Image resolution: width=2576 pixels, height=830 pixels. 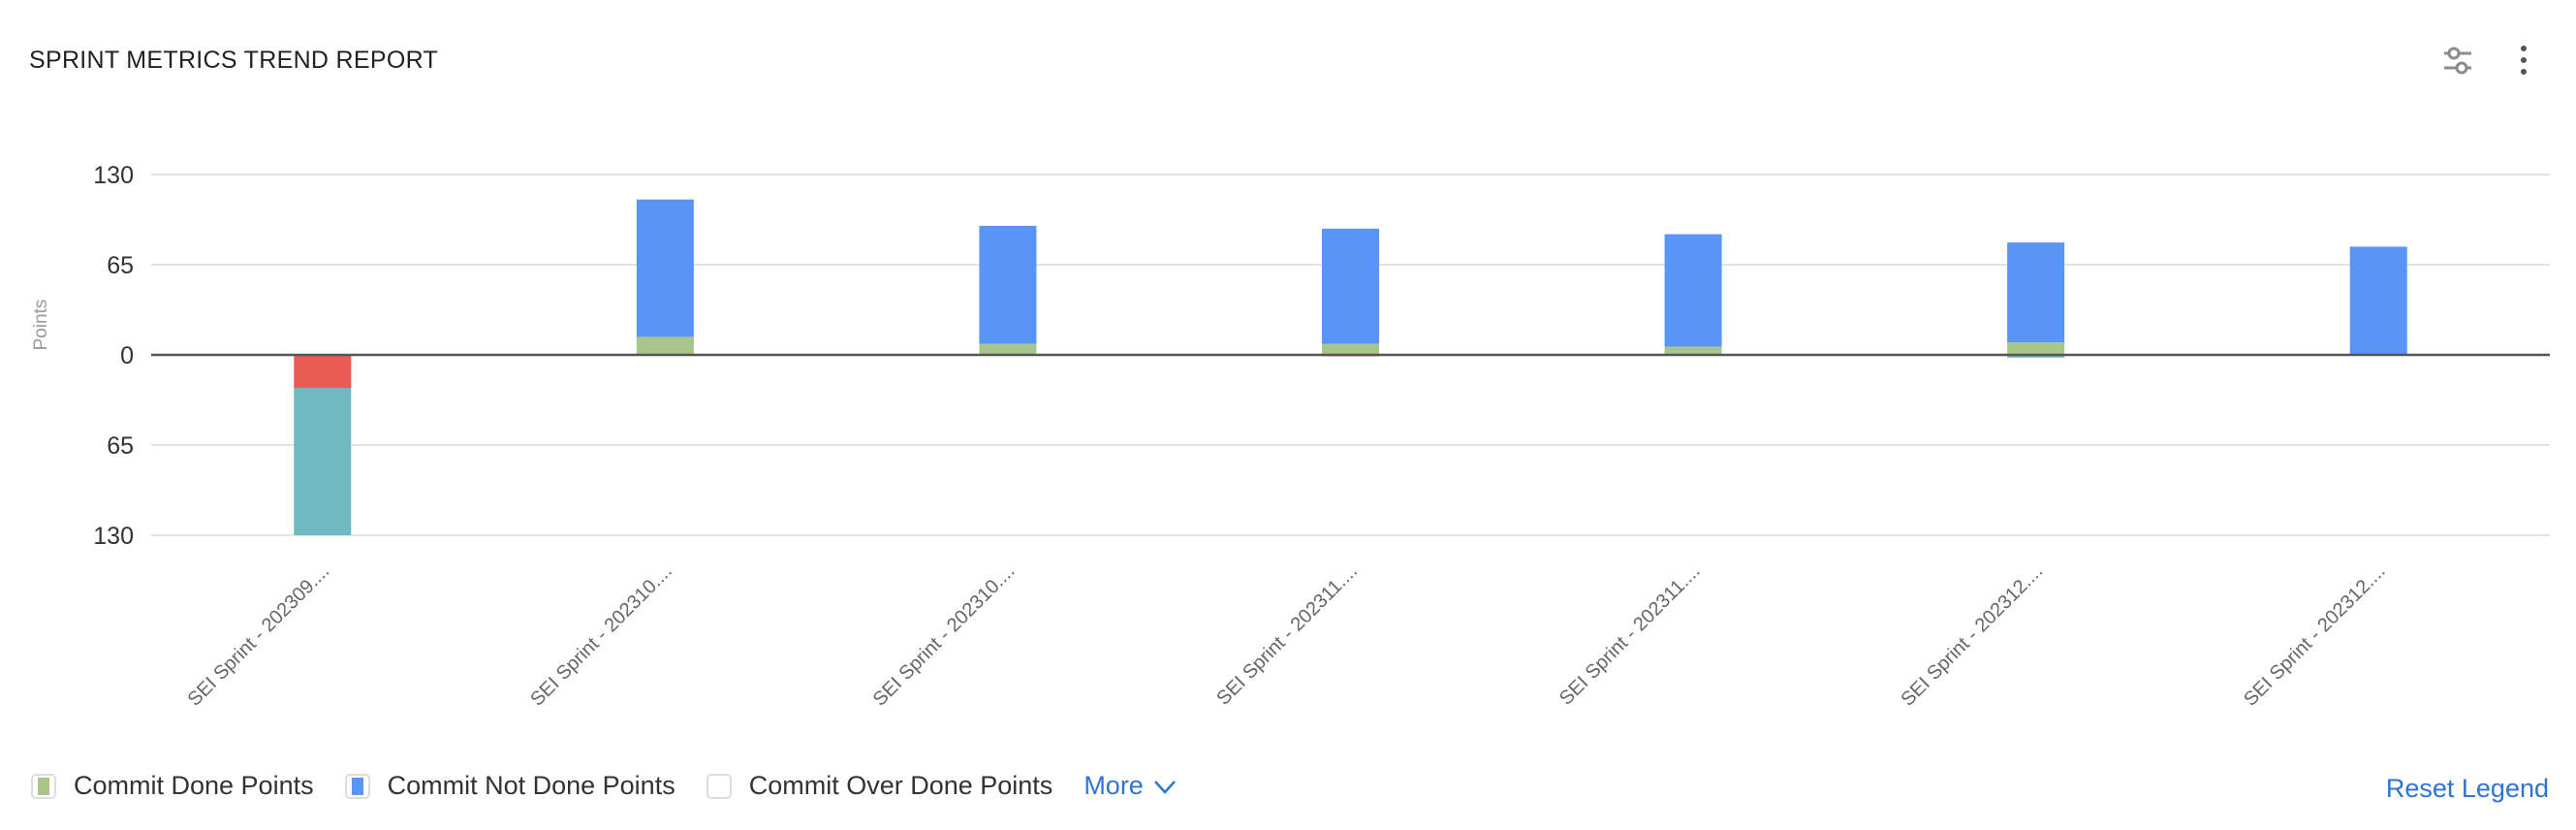 What do you see at coordinates (1114, 785) in the screenshot?
I see `more-label: More` at bounding box center [1114, 785].